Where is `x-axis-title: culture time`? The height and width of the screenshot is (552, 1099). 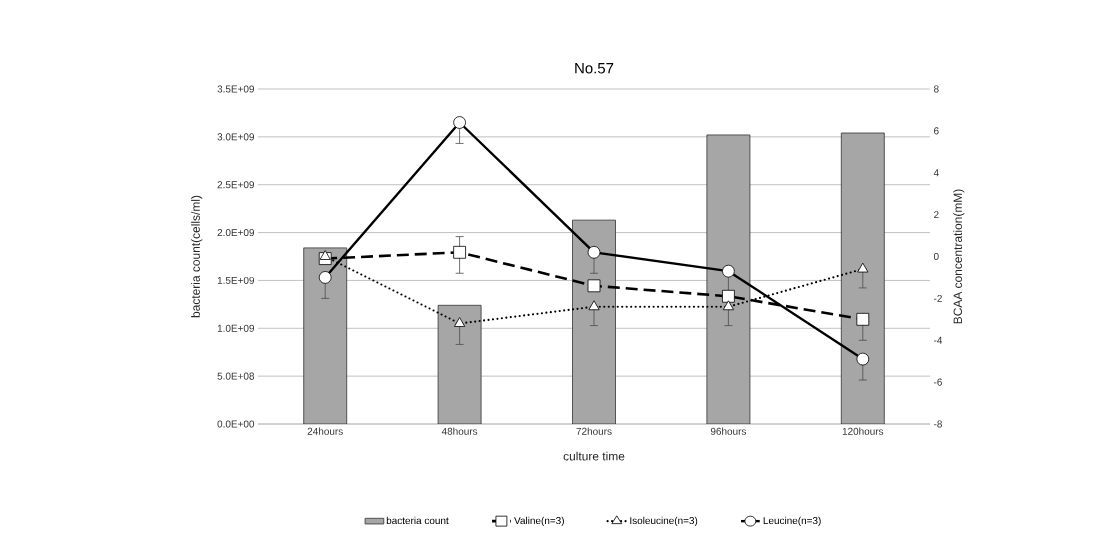 x-axis-title: culture time is located at coordinates (594, 456).